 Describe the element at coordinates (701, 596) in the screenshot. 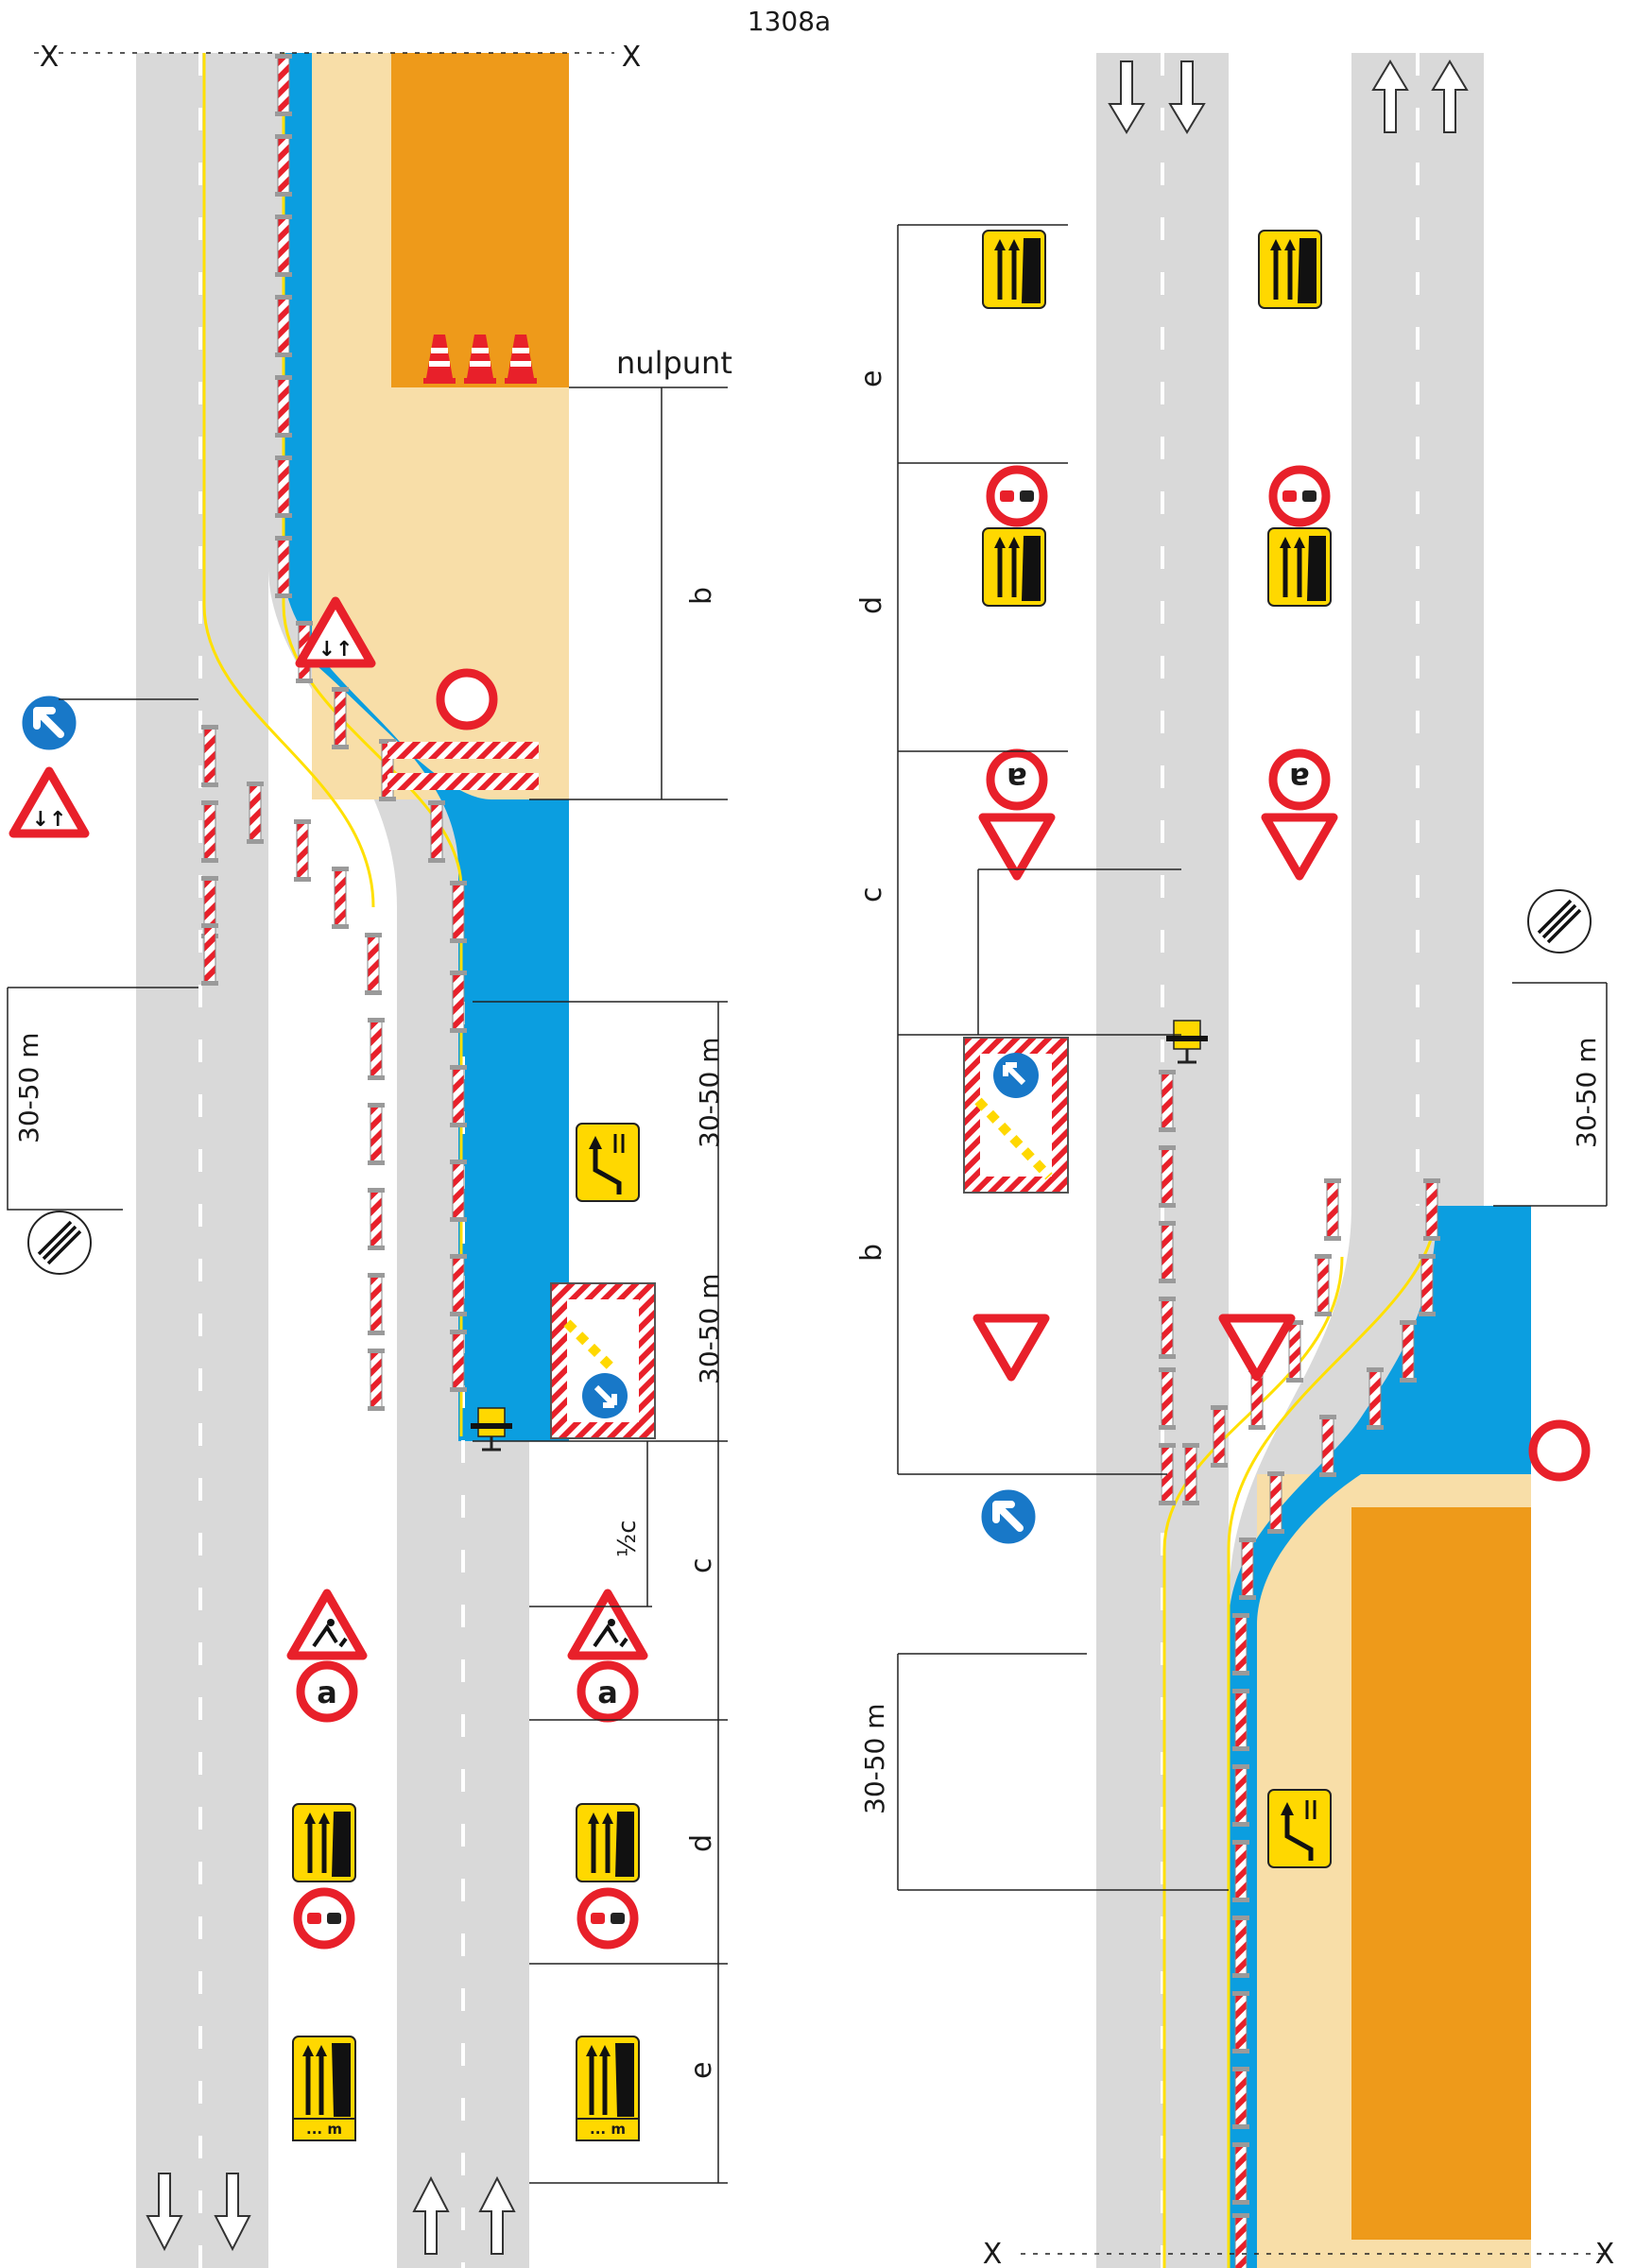

I see `label-b-left: b` at that location.